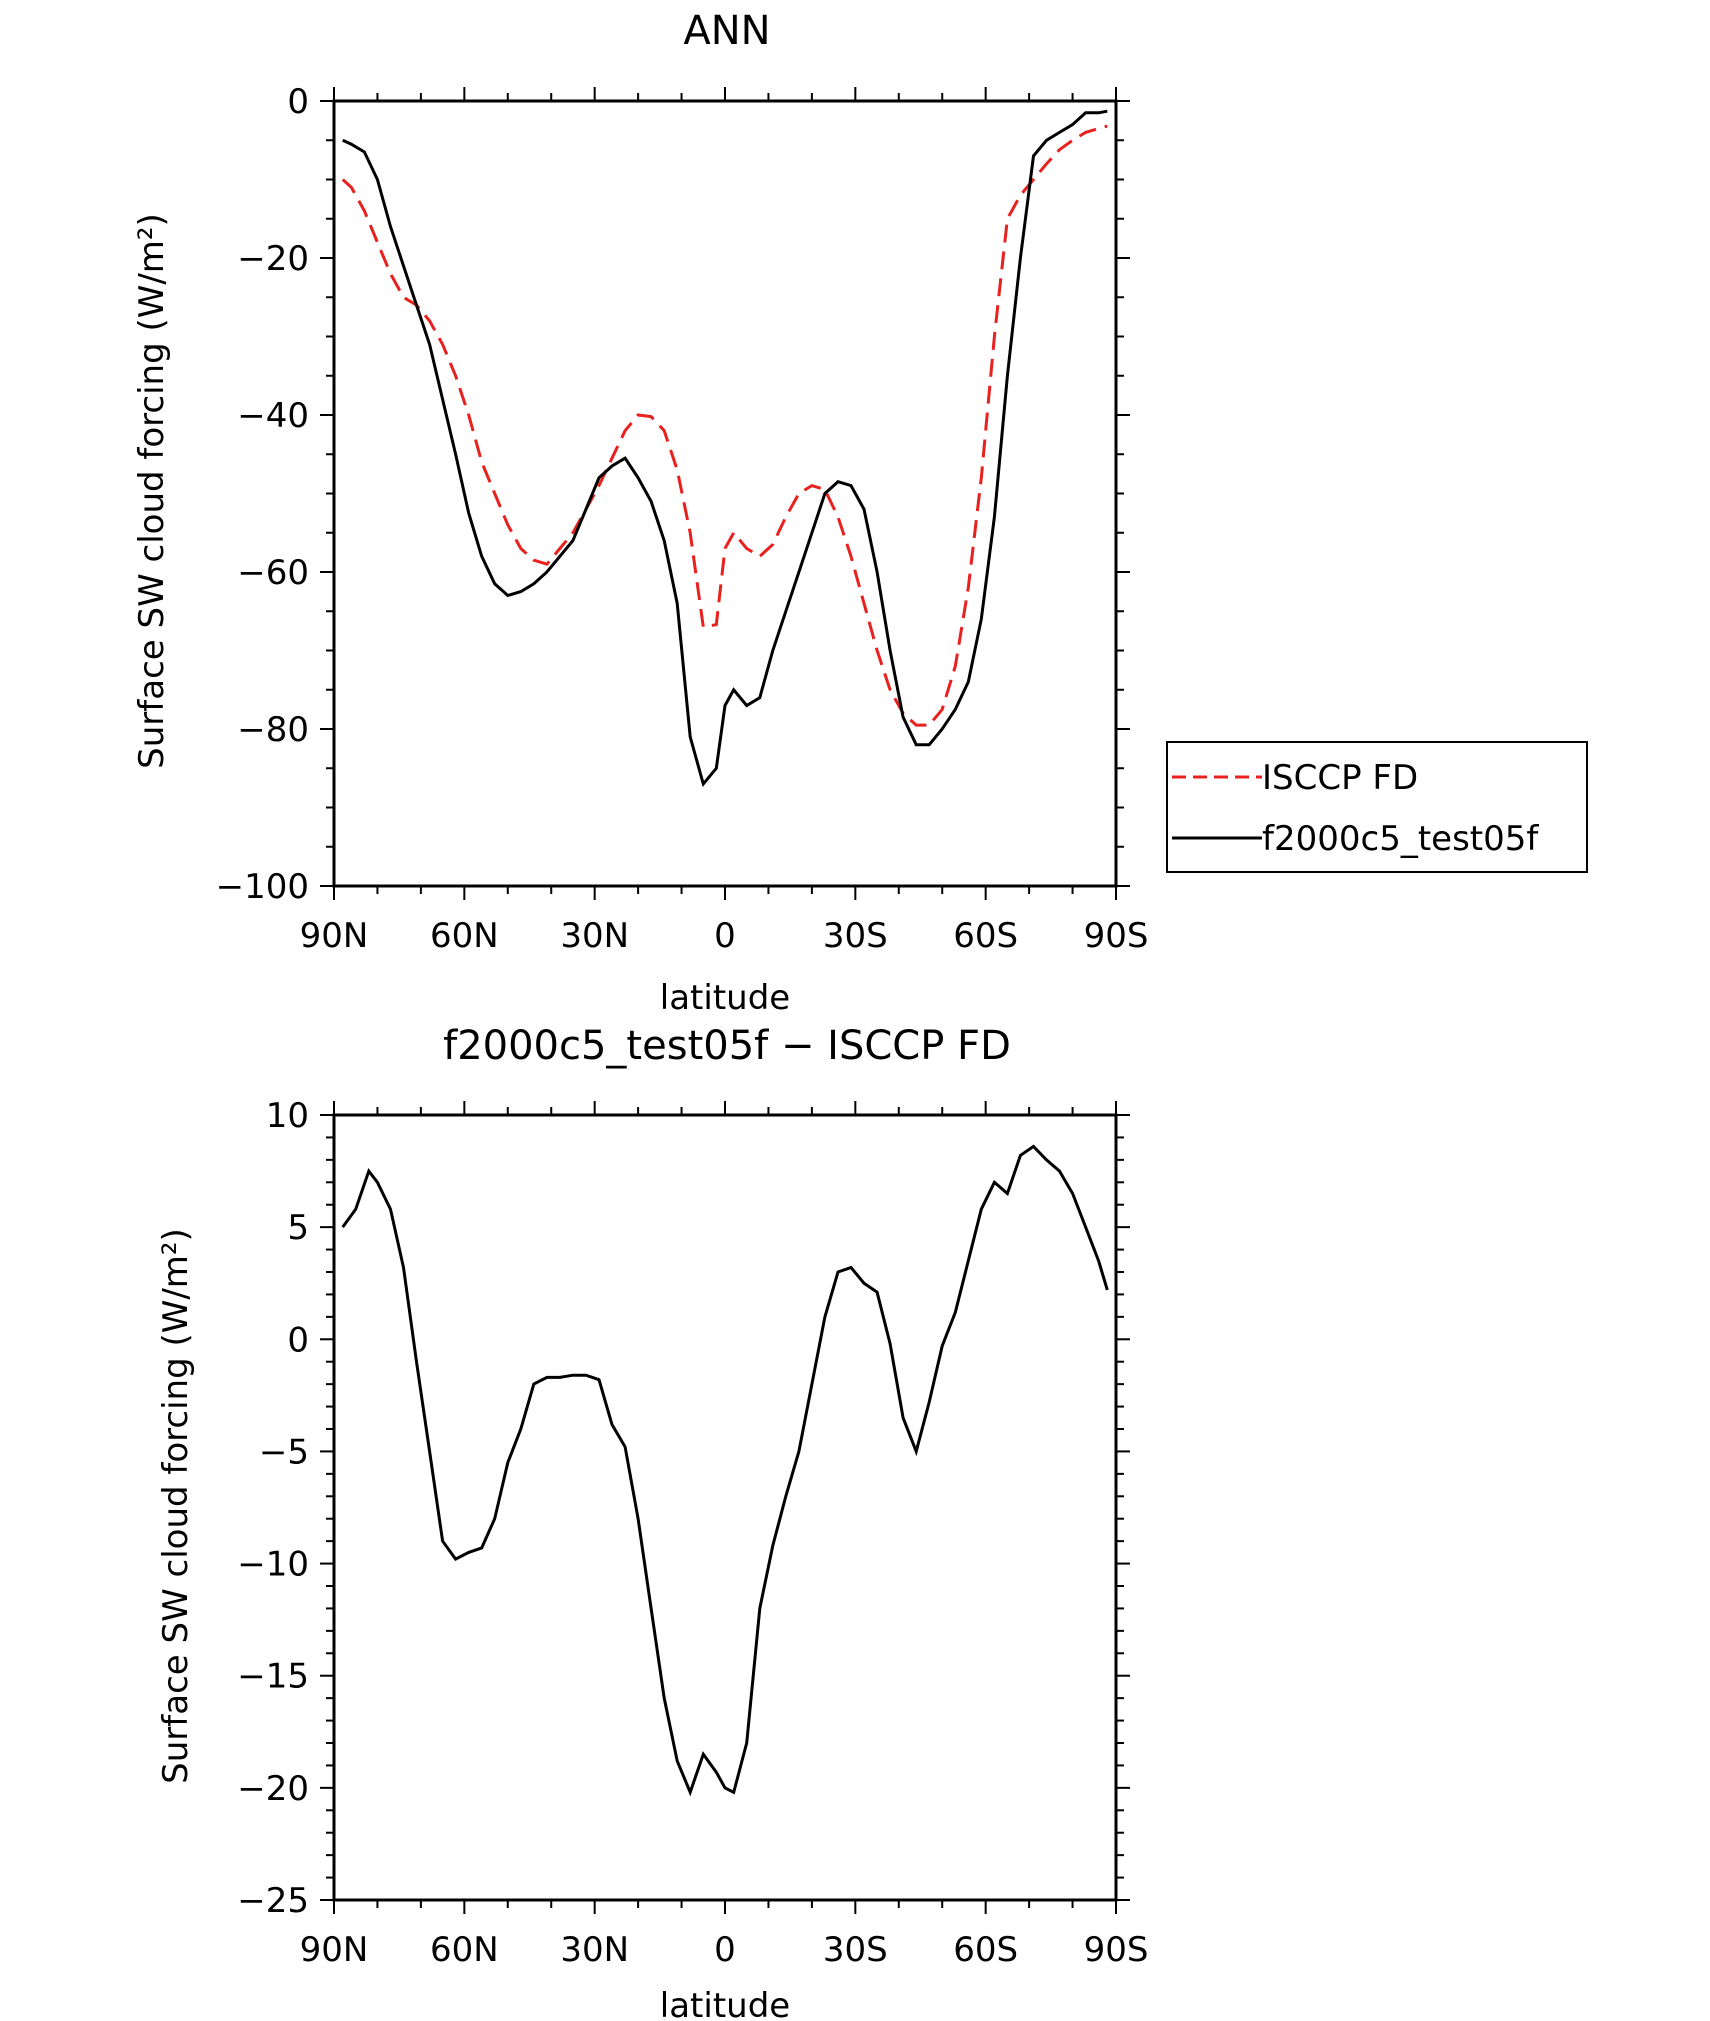 The width and height of the screenshot is (1710, 2021). I want to click on top-x-axis-label: latitude, so click(725, 998).